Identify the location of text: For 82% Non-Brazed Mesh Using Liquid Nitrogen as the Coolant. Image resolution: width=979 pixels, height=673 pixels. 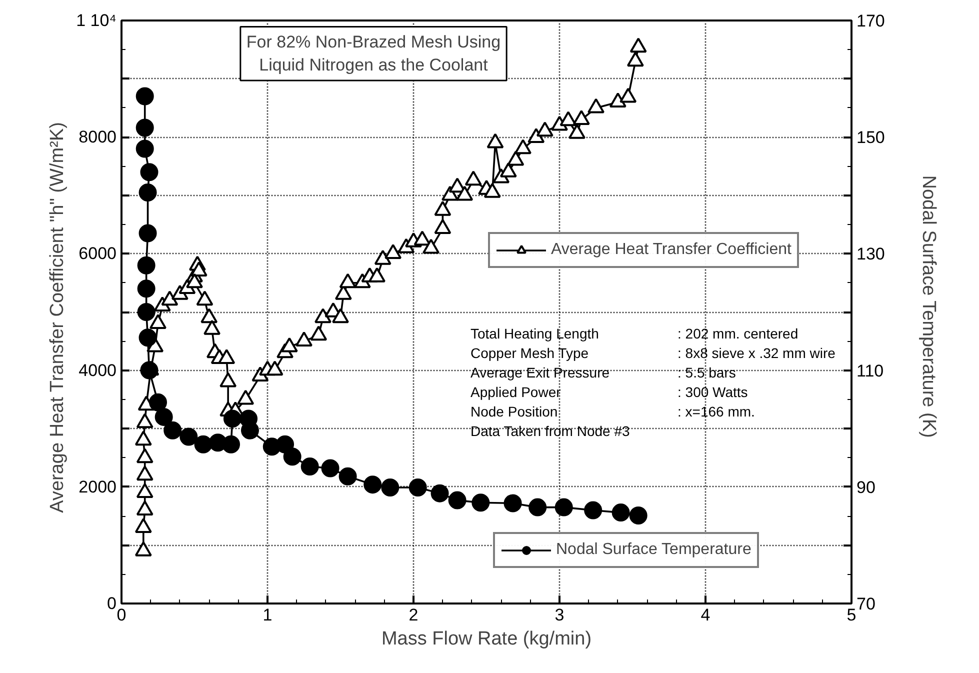
(373, 53).